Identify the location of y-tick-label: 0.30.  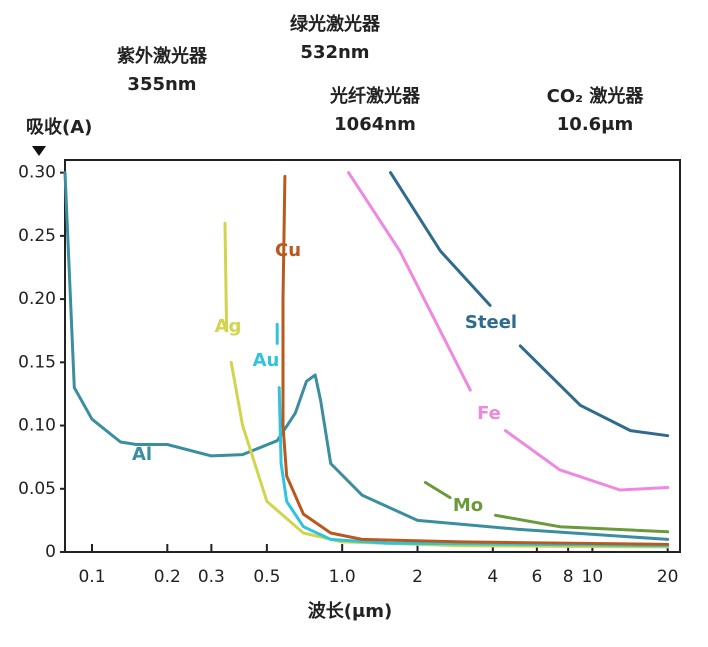
(37, 173).